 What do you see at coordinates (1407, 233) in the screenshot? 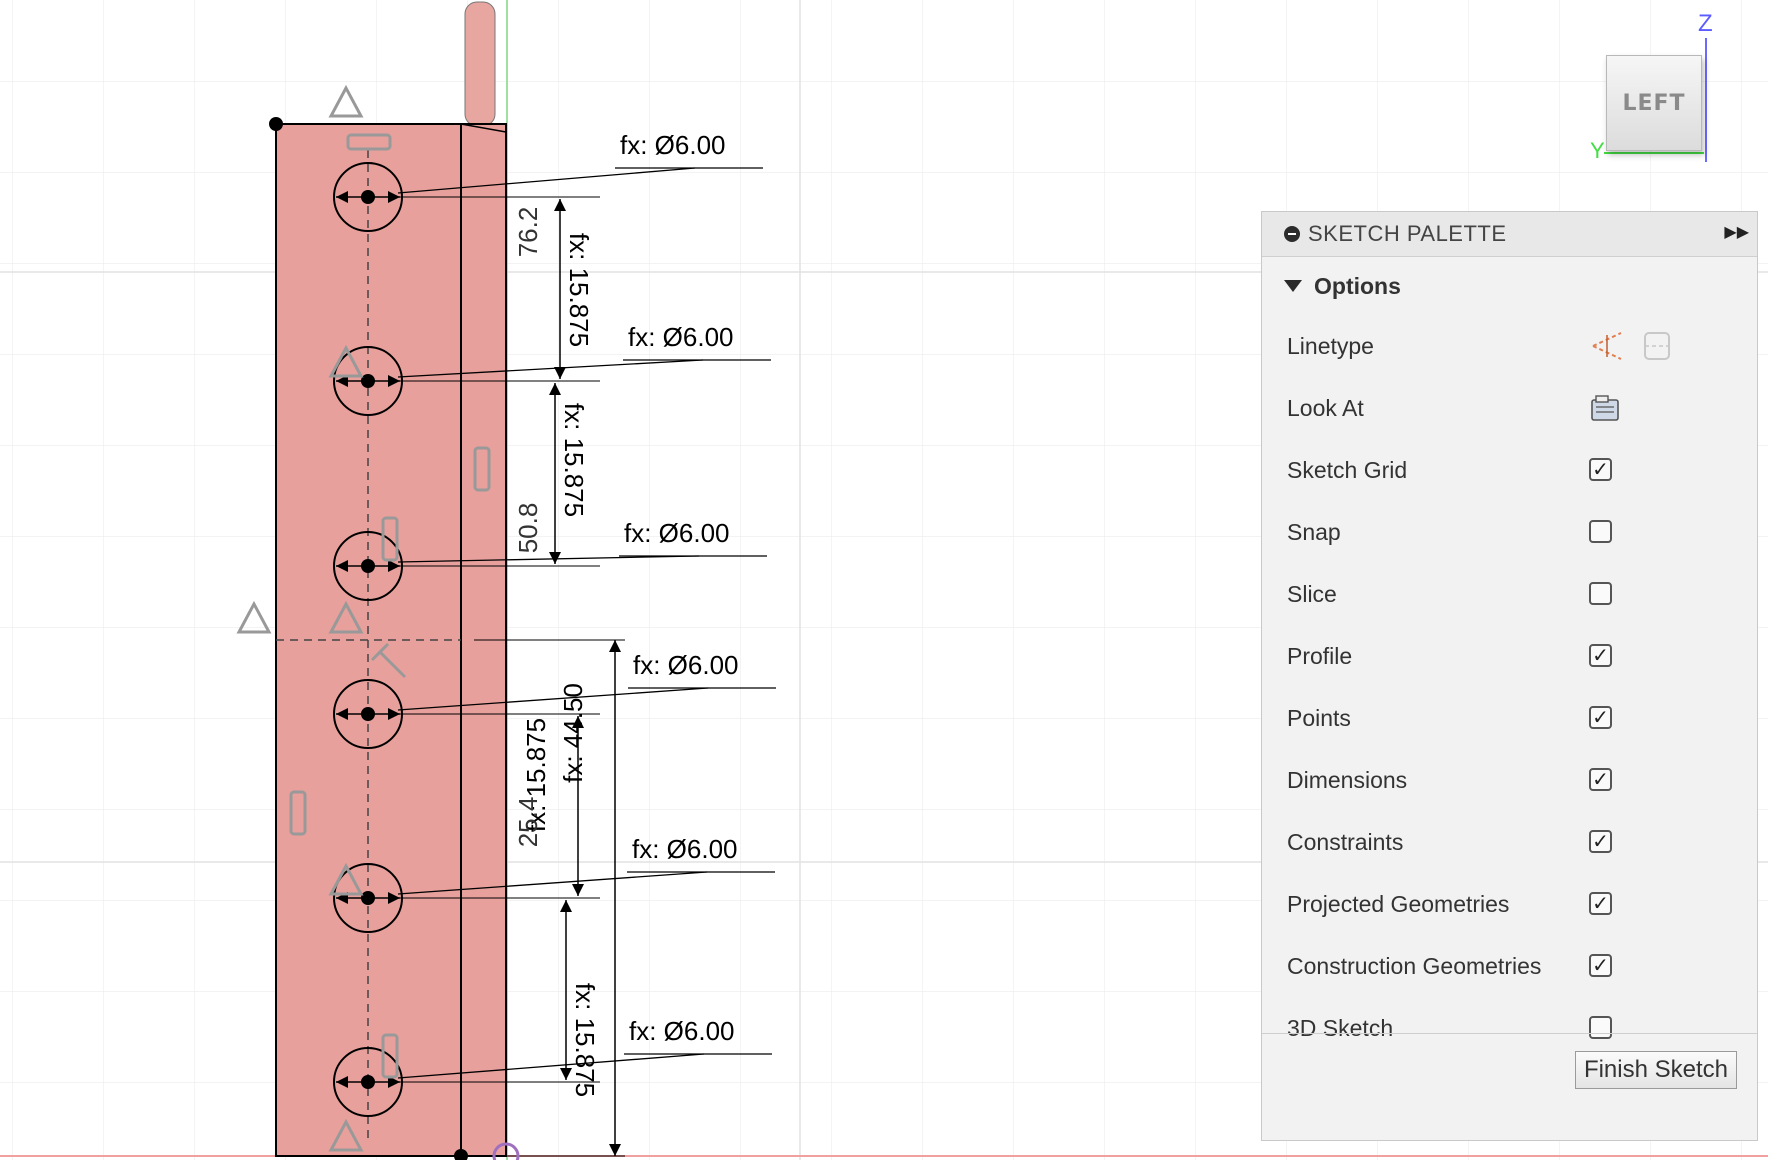
I see `palette-title: SKETCH PALETTE` at bounding box center [1407, 233].